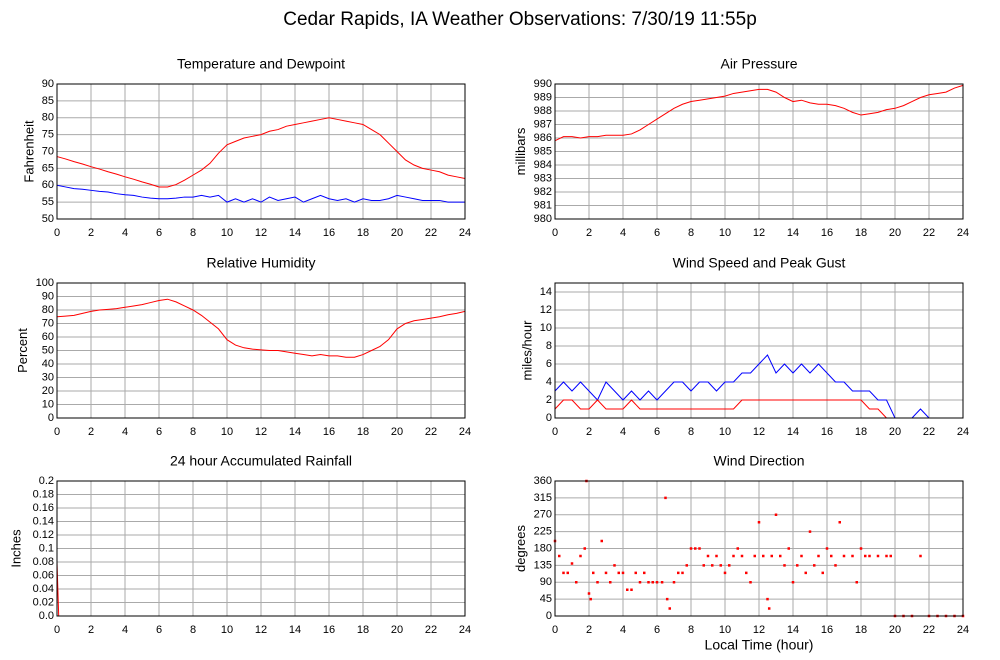 Image resolution: width=1000 pixels, height=660 pixels. I want to click on y-tick-label: 270, so click(543, 515).